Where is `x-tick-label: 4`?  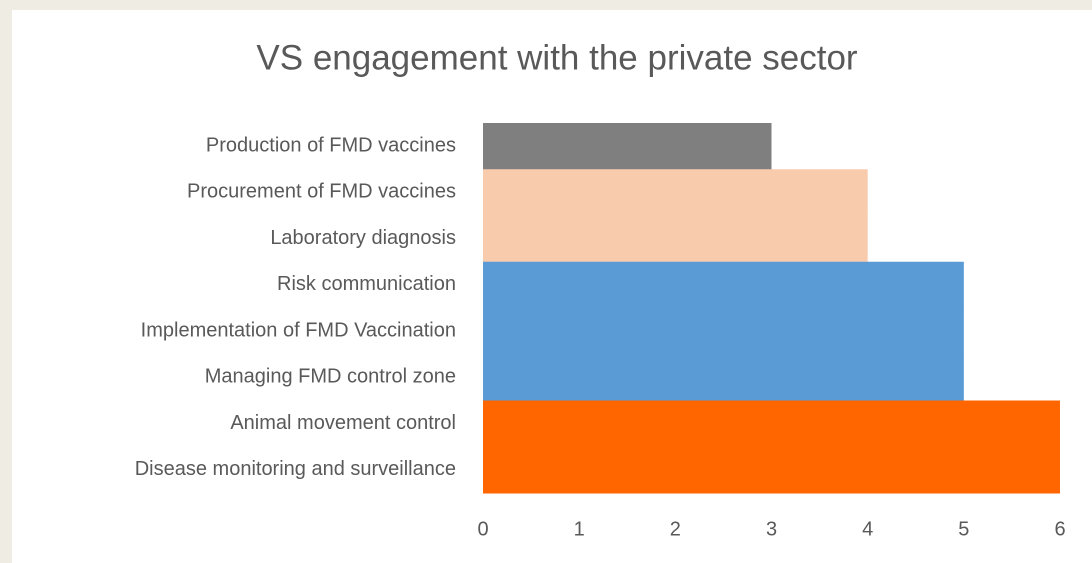 x-tick-label: 4 is located at coordinates (867, 529).